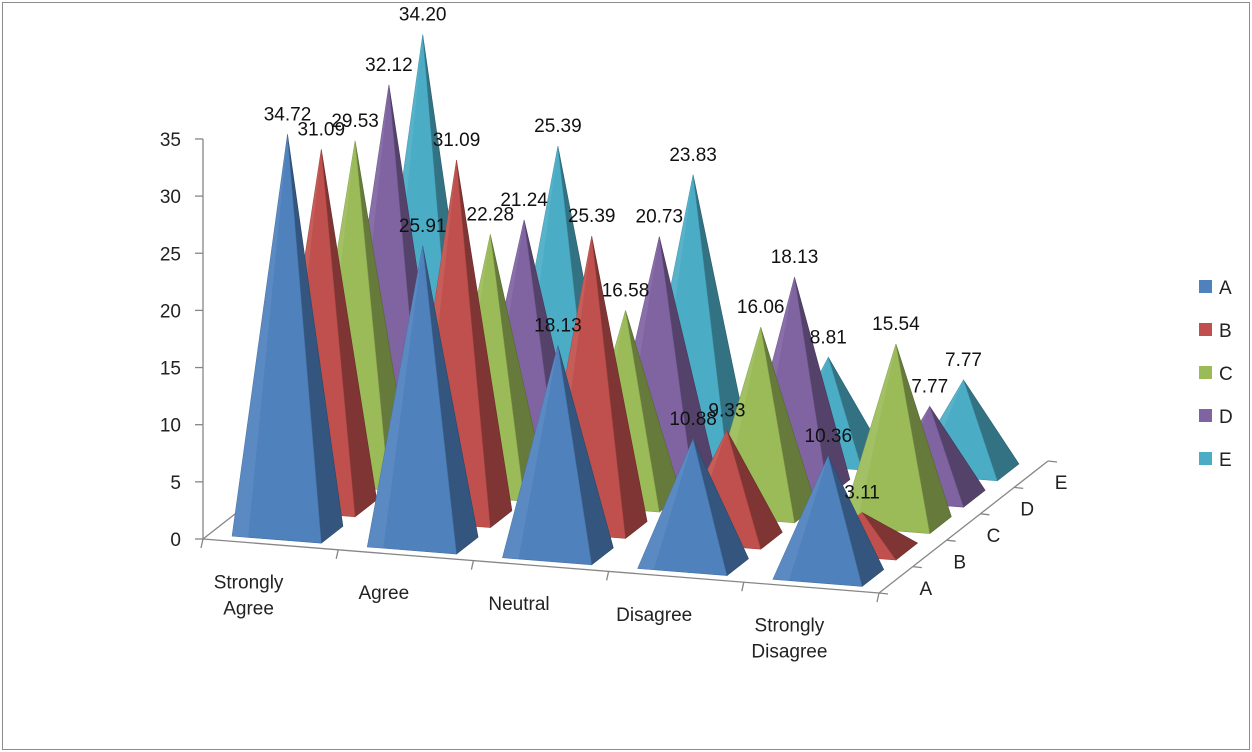 Image resolution: width=1252 pixels, height=752 pixels. Describe the element at coordinates (1027, 510) in the screenshot. I see `depth-label: D` at that location.